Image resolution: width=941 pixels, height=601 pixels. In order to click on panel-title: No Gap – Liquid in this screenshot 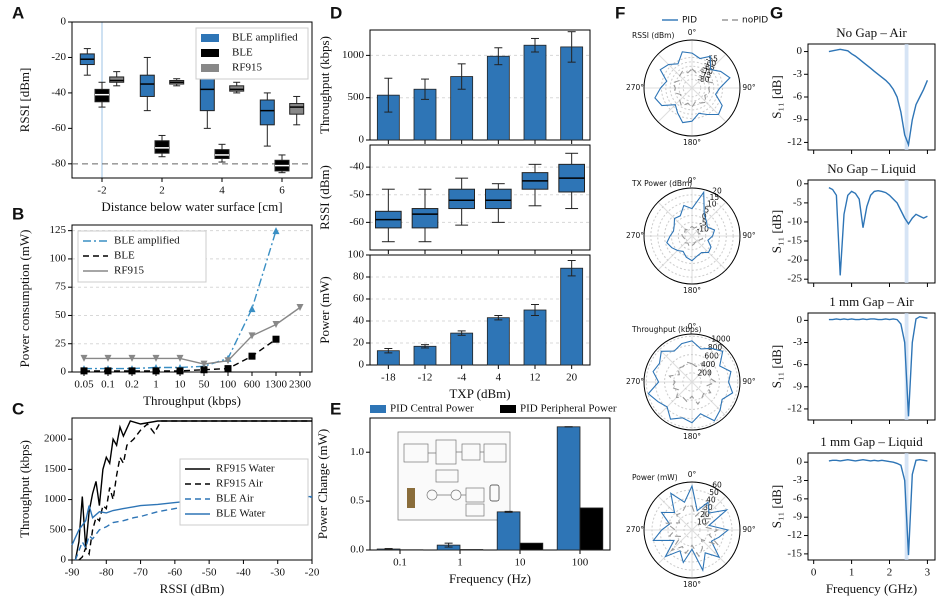, I will do `click(871, 168)`.